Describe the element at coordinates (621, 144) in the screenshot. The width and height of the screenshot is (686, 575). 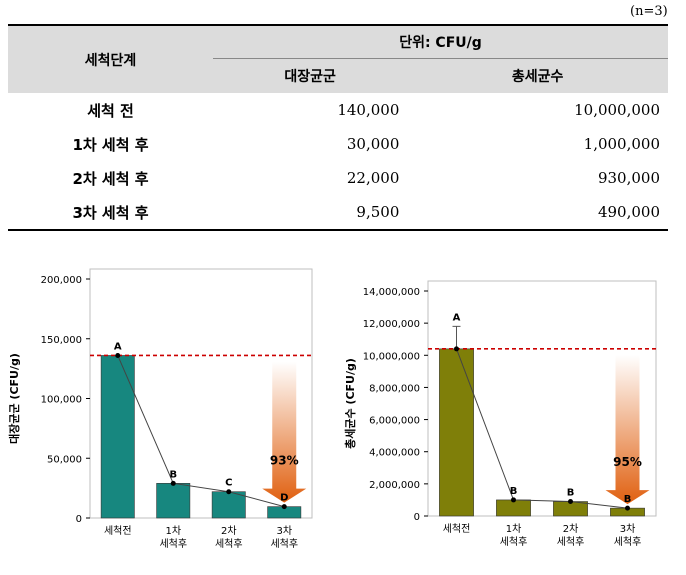
I see `row-total: 1,000,000` at that location.